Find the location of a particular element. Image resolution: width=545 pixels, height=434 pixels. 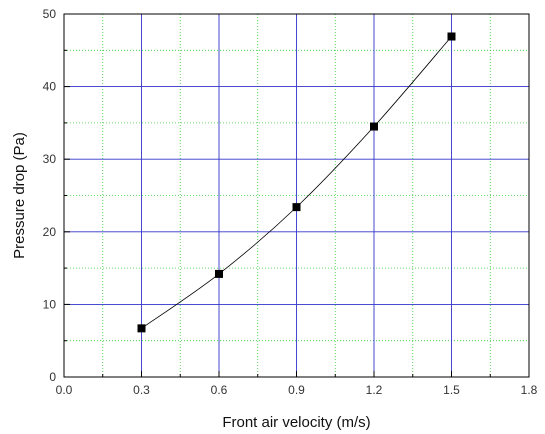

y-tick-labels: 0 10 20 30 40 50 is located at coordinates (50, 195).